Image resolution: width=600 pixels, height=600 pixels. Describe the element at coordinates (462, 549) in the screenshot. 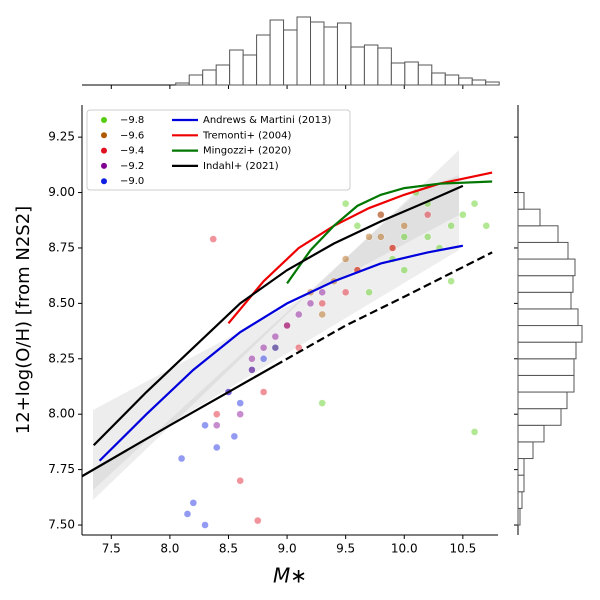

I see `x-tick-label: 10.5` at that location.